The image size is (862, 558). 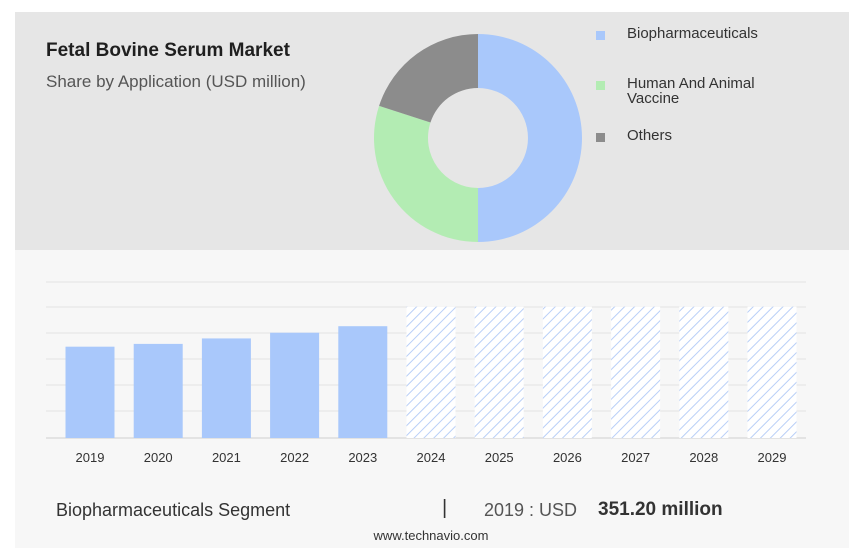 What do you see at coordinates (226, 388) in the screenshot?
I see `bar-2021` at bounding box center [226, 388].